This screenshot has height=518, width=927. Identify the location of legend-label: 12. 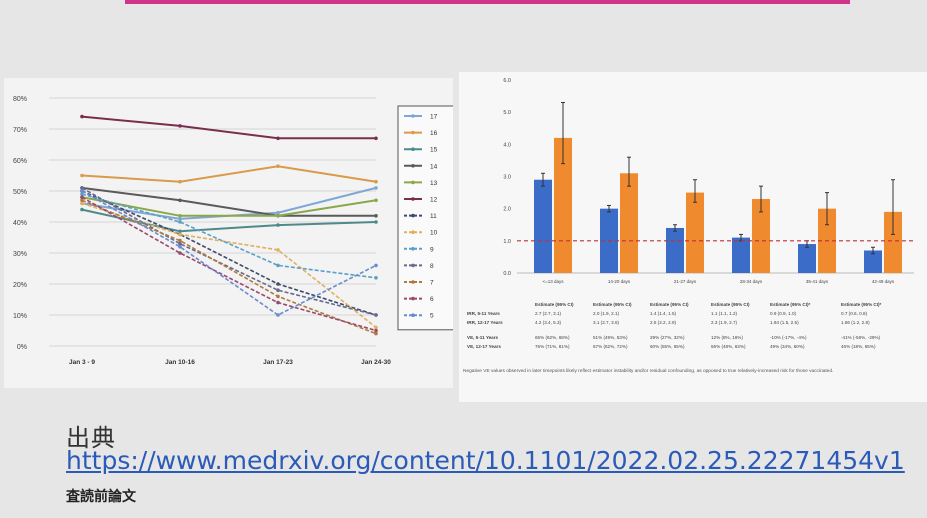
(434, 200).